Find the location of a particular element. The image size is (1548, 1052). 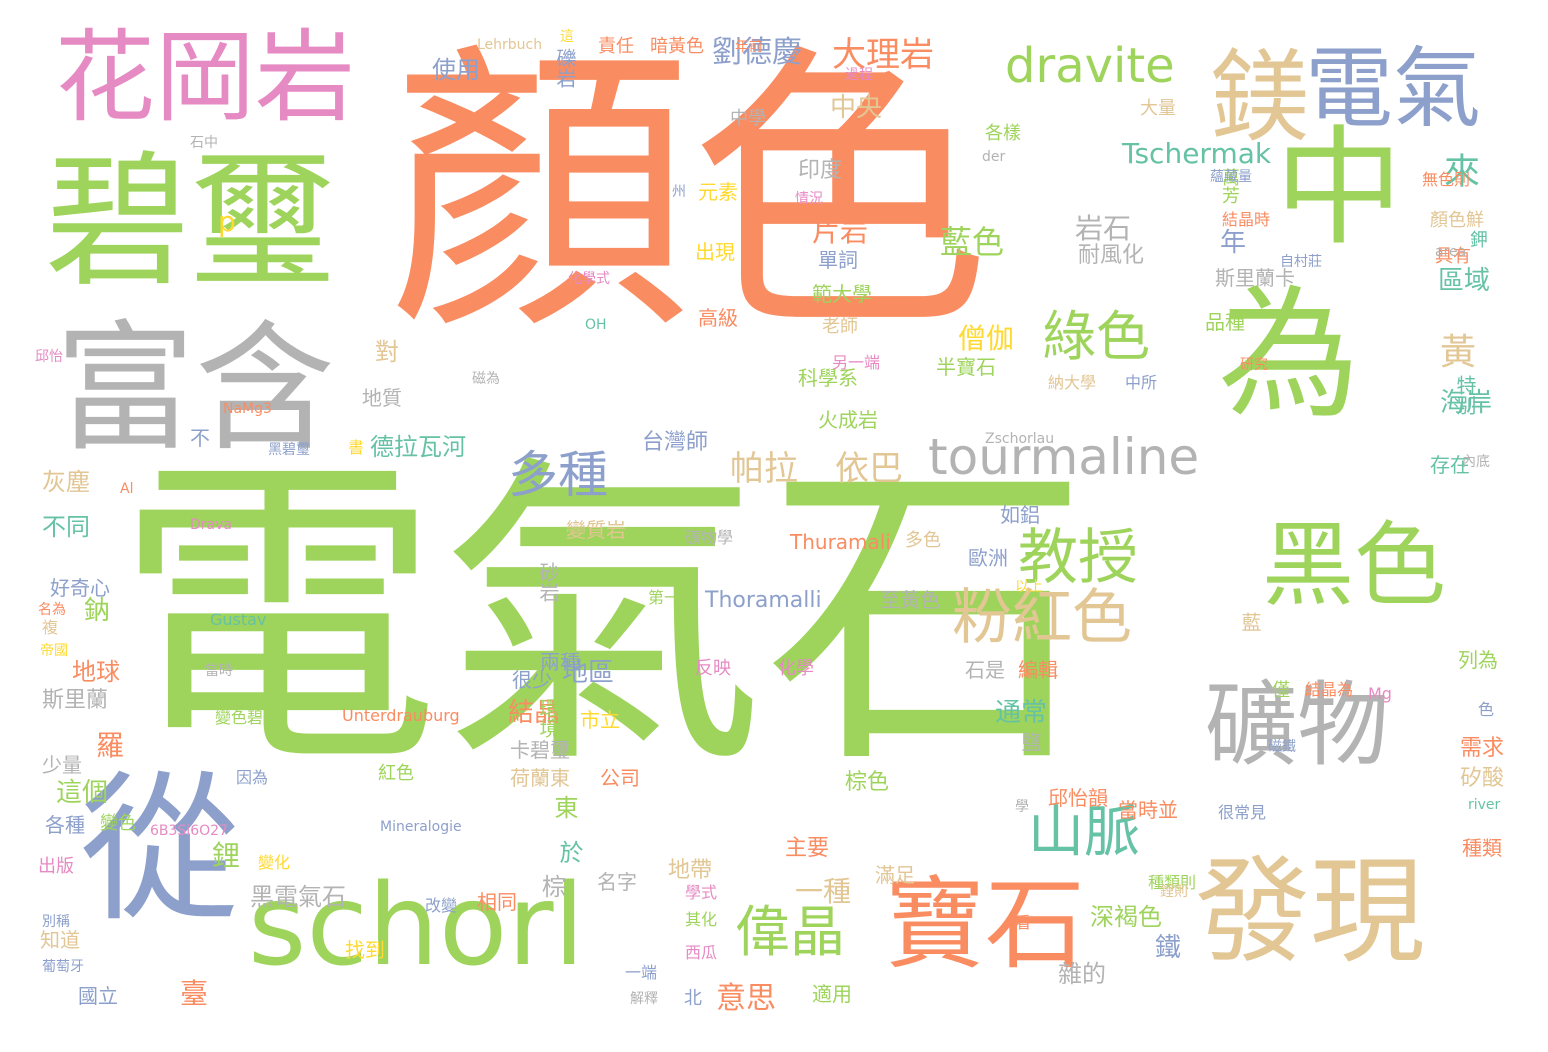

word-44: 地區 is located at coordinates (588, 673).